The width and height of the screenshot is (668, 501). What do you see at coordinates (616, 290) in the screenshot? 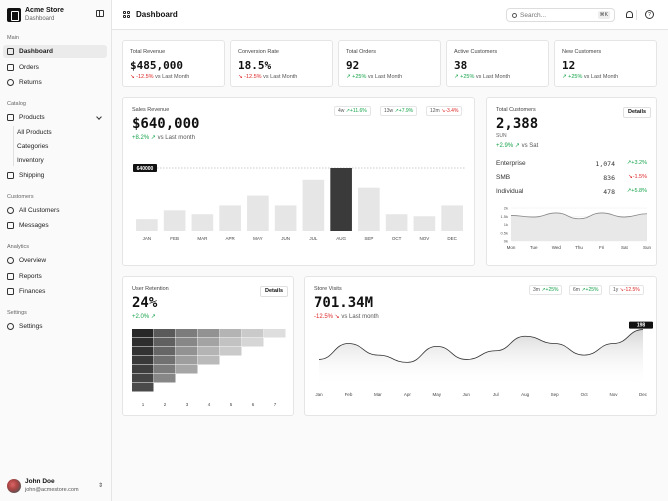
I see `period-label: 1y` at bounding box center [616, 290].